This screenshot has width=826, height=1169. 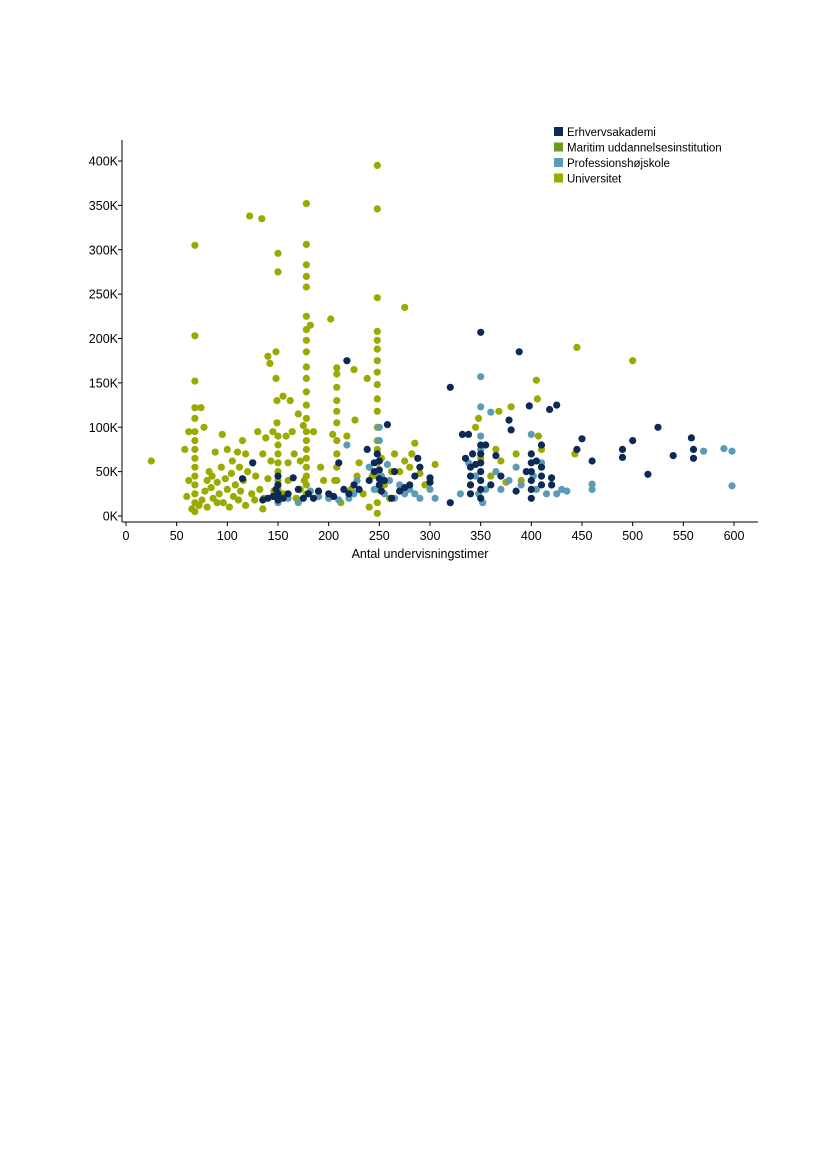 I want to click on x-tick-label: 350, so click(x=480, y=536).